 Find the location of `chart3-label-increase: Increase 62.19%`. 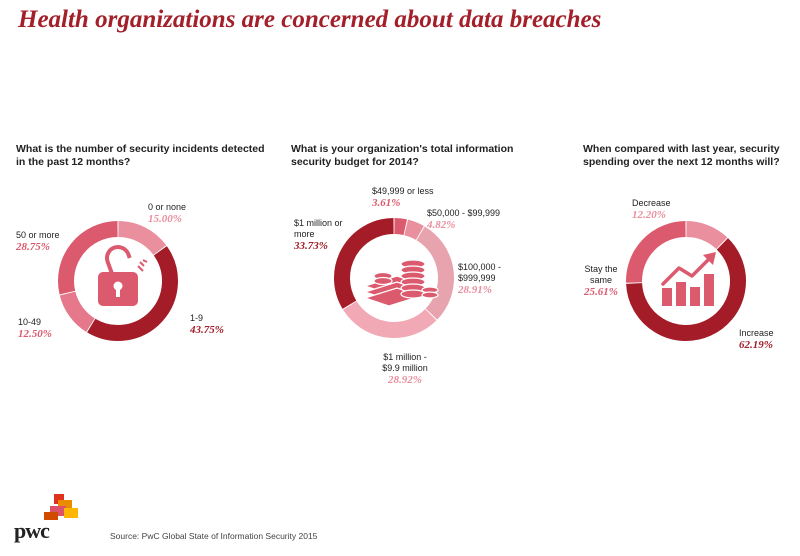

chart3-label-increase: Increase 62.19% is located at coordinates (756, 339).